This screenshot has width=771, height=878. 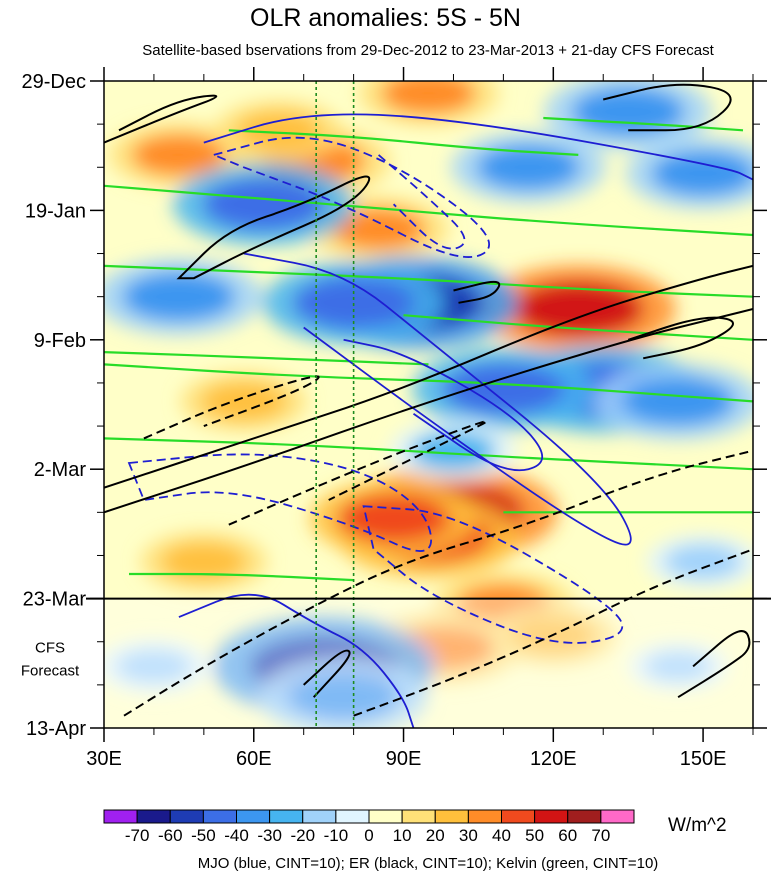 I want to click on y-tick-label: 23-Mar, so click(x=55, y=600).